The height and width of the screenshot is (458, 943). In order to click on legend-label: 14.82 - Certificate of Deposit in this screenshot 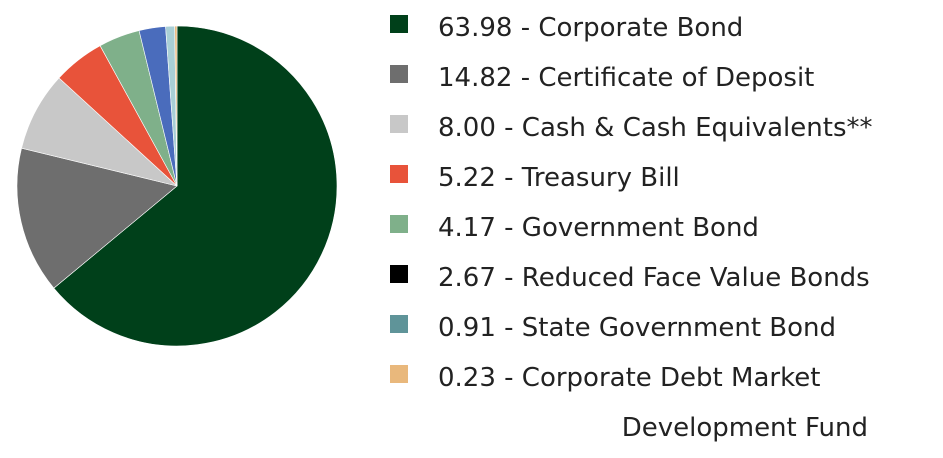, I will do `click(626, 78)`.